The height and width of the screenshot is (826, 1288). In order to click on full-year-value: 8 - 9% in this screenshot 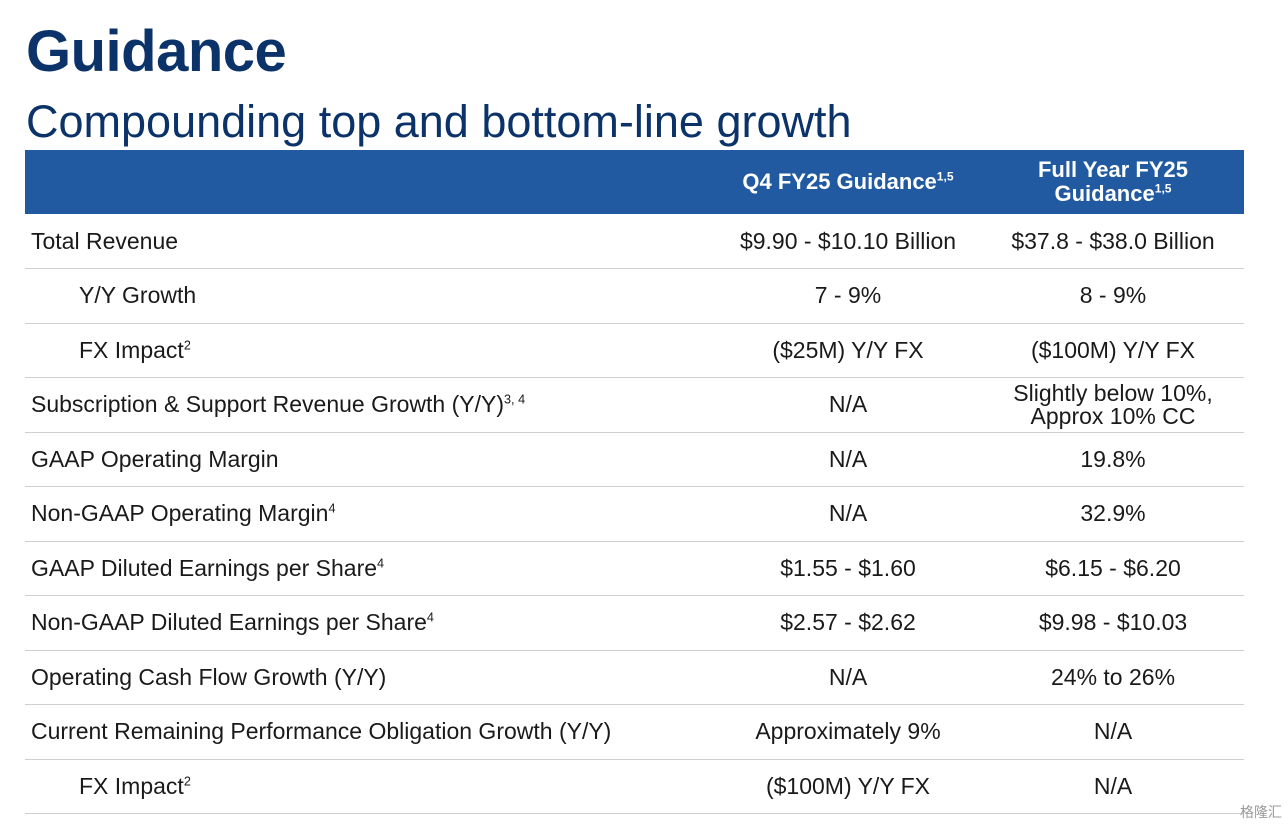, I will do `click(1113, 295)`.